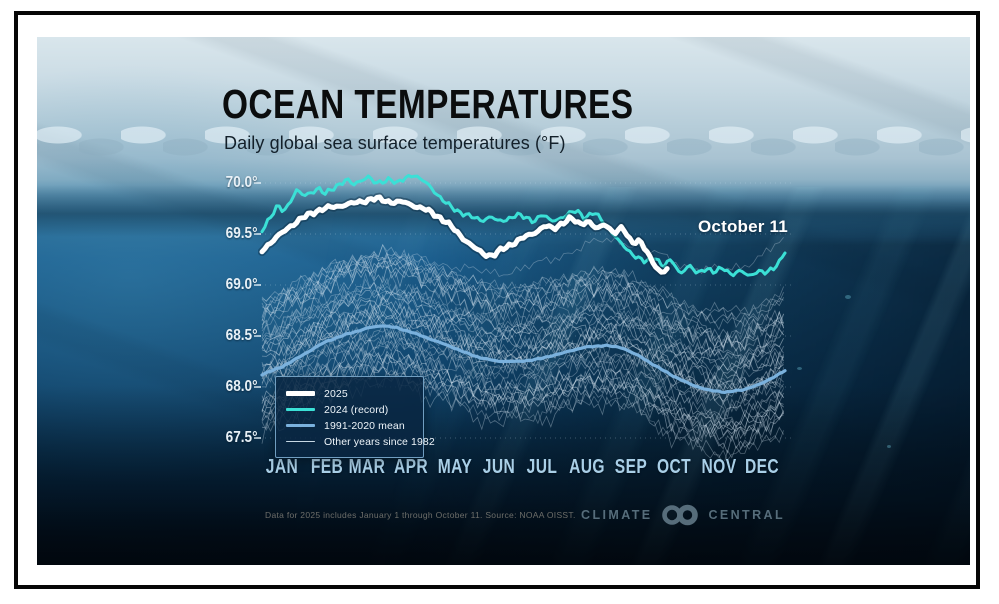  I want to click on legend-swatch-other-years, so click(300, 441).